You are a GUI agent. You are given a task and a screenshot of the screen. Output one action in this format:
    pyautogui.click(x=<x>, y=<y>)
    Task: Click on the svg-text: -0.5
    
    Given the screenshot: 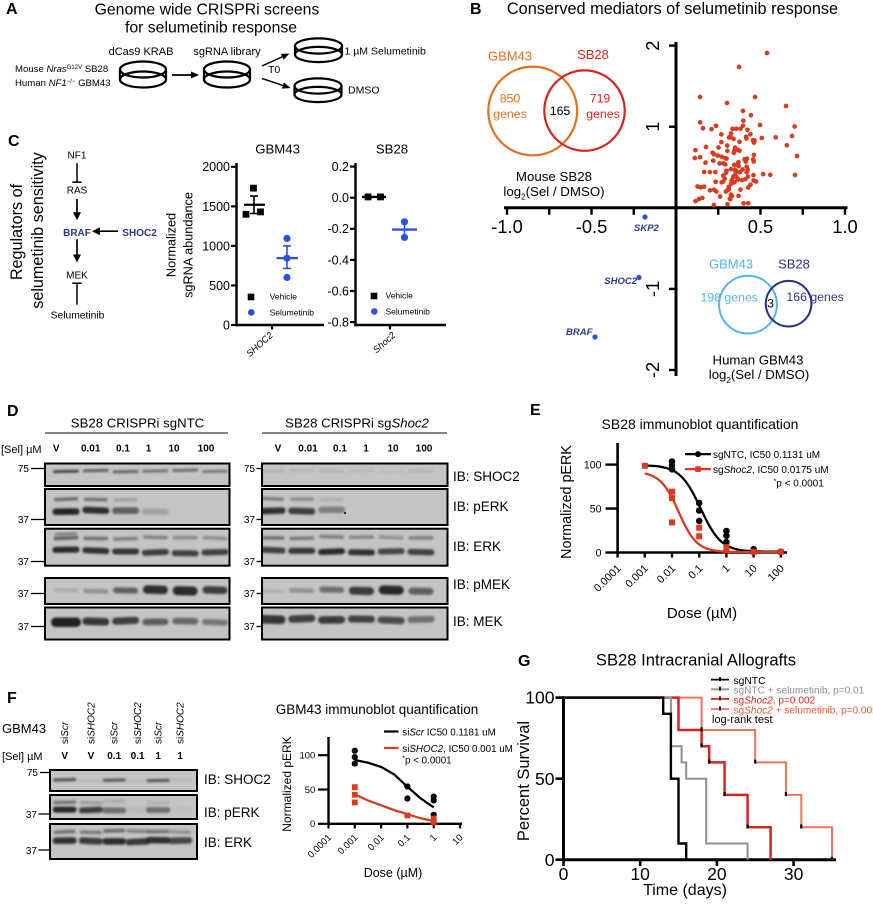 What is the action you would take?
    pyautogui.click(x=592, y=226)
    